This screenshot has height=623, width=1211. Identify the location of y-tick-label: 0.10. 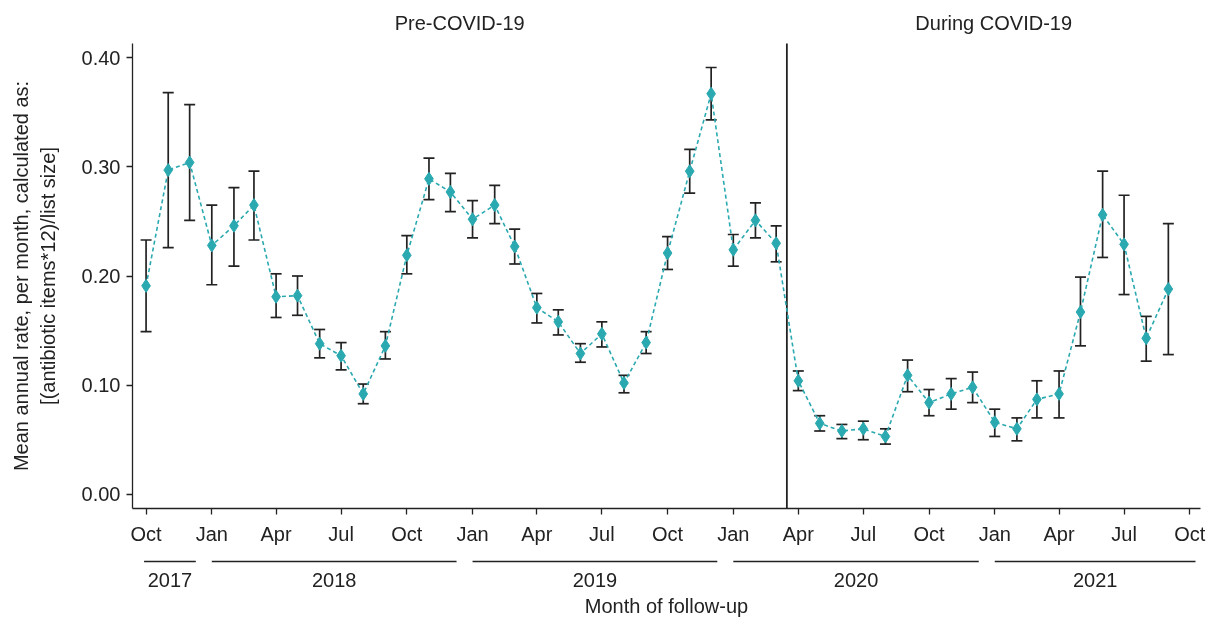
(101, 385).